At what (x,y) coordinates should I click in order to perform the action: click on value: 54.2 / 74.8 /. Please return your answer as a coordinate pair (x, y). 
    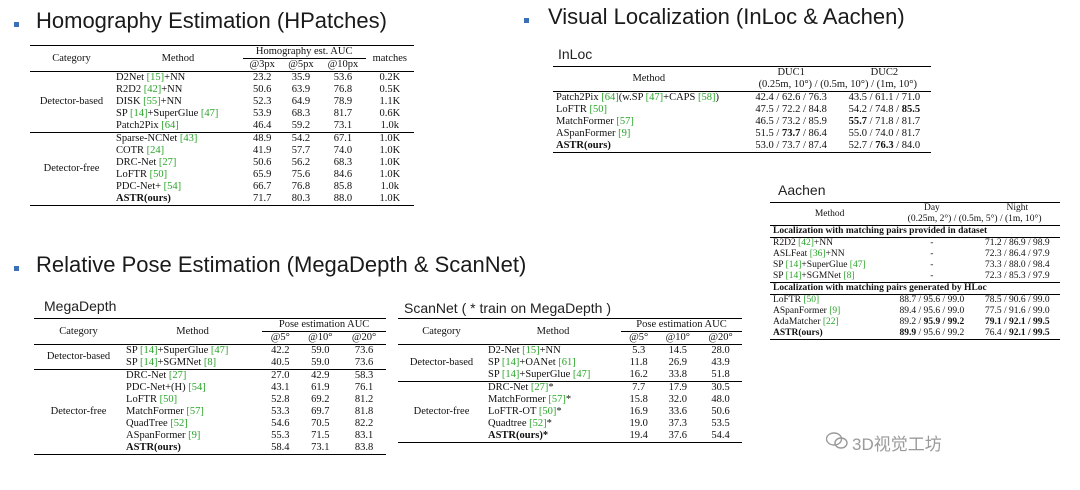
    Looking at the image, I should click on (875, 109).